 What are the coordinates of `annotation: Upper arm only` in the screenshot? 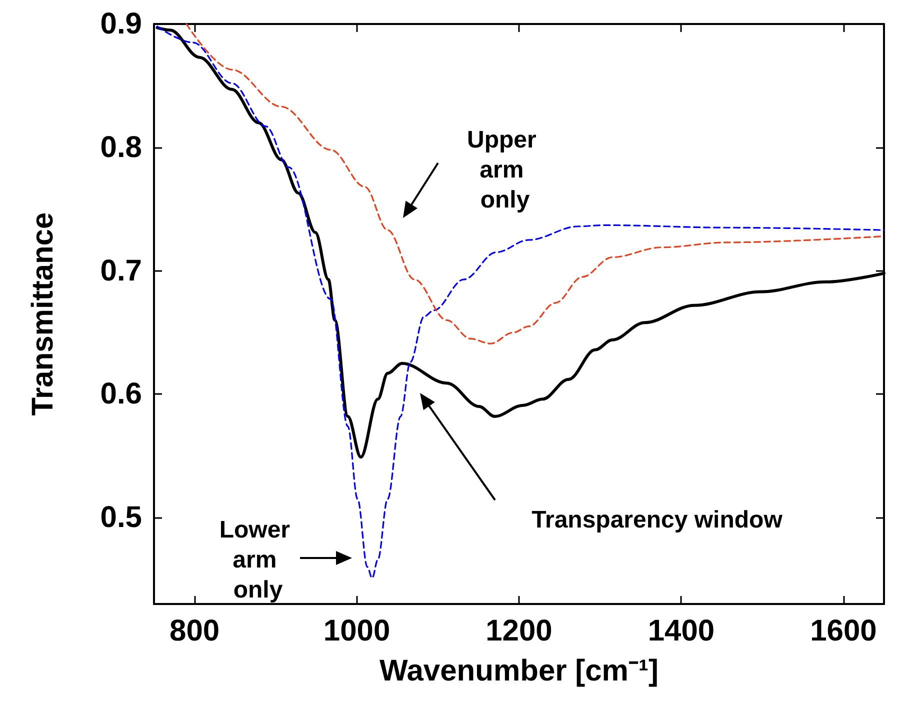 It's located at (505, 170).